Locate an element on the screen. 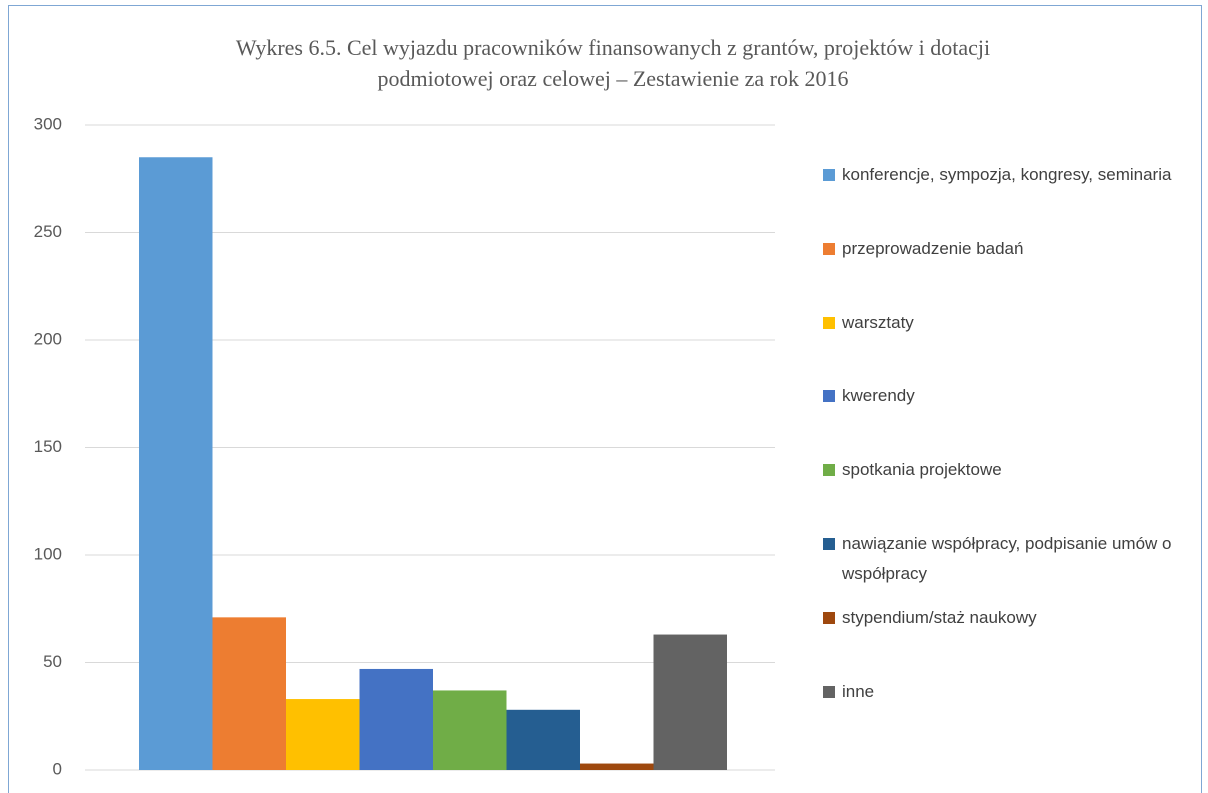  y-tick-label: 300 is located at coordinates (48, 123).